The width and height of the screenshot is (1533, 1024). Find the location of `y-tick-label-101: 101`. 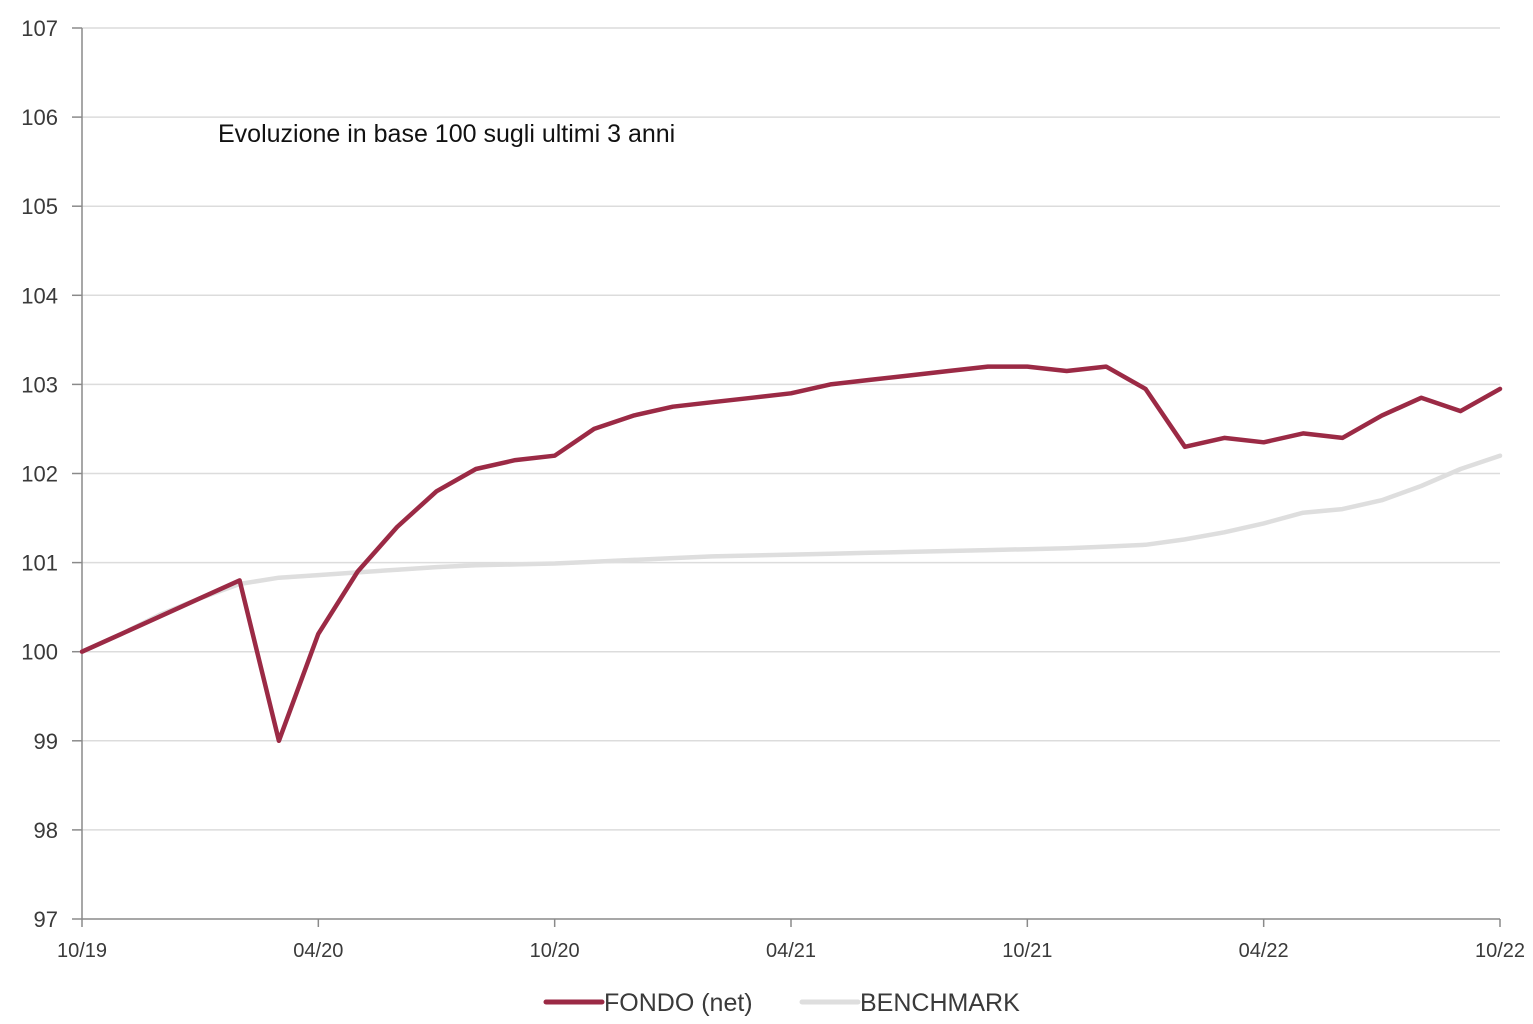

y-tick-label-101: 101 is located at coordinates (39, 563).